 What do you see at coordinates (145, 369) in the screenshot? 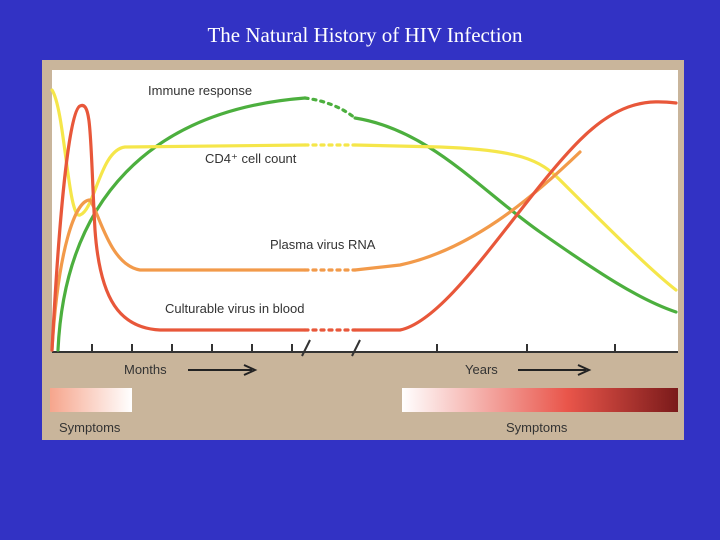
I see `axis-label: Months` at bounding box center [145, 369].